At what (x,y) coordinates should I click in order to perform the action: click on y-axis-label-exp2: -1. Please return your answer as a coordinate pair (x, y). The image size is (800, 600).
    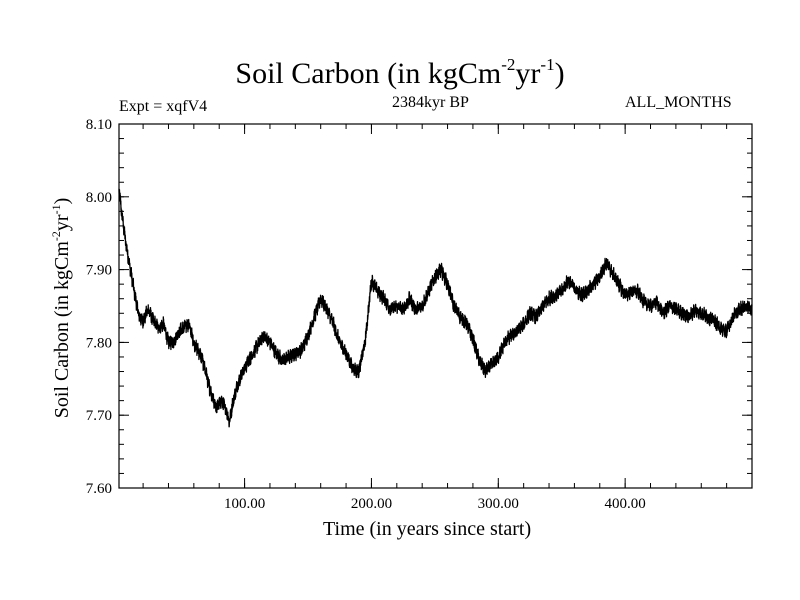
    Looking at the image, I should click on (56, 209).